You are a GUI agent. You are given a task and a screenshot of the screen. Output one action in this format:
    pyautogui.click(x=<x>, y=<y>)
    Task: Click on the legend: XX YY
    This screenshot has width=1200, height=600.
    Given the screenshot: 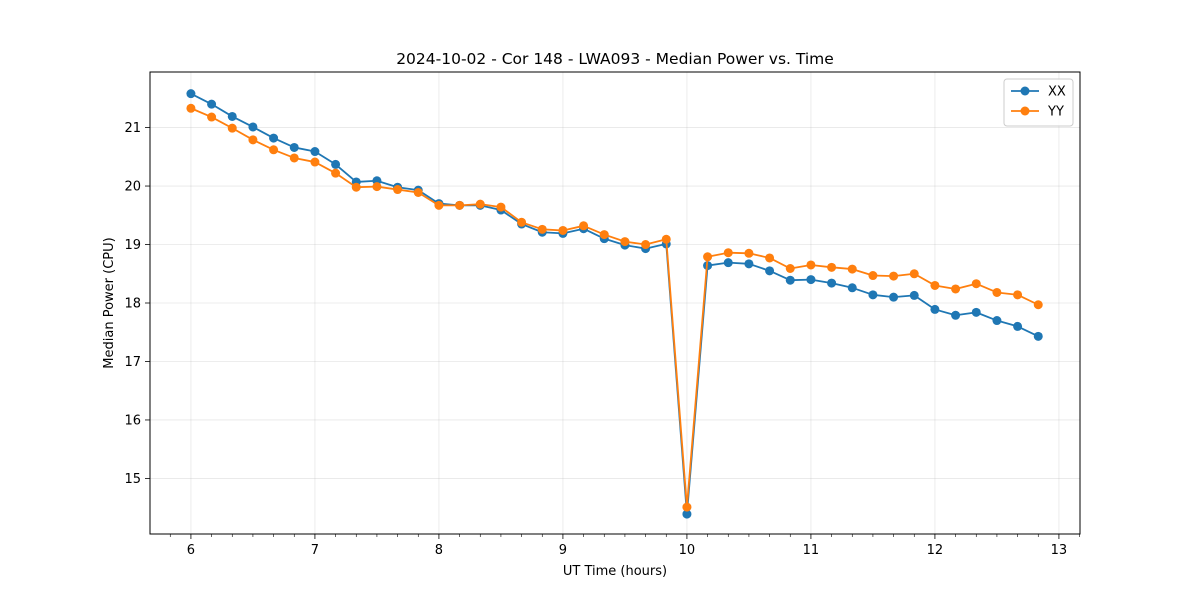 What is the action you would take?
    pyautogui.click(x=1038, y=102)
    